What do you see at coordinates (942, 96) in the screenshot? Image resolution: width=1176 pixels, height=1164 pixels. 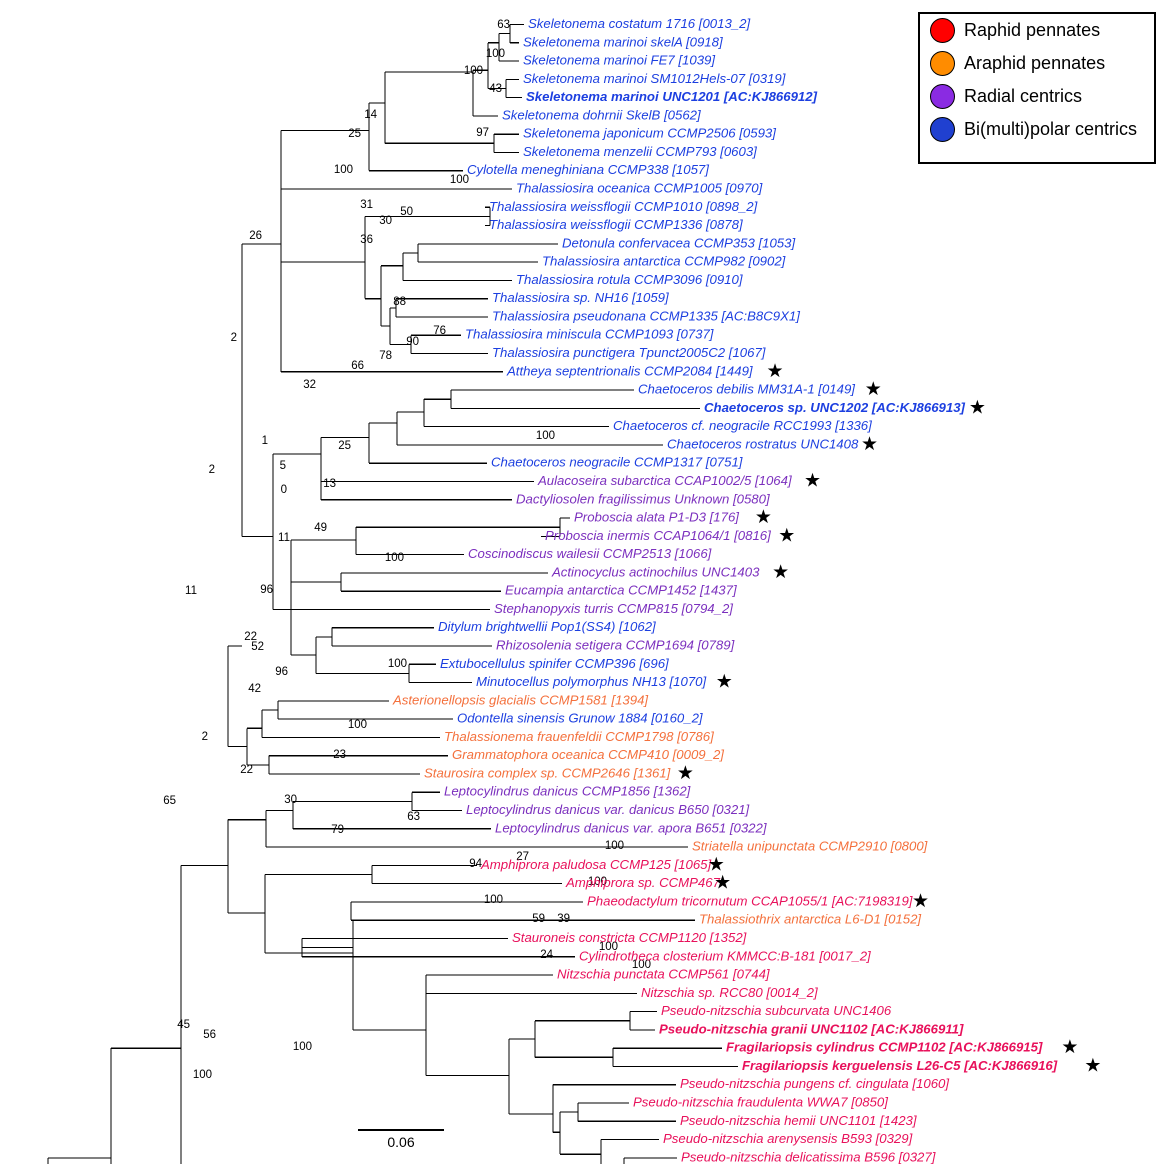 I see `legend-dot-radial` at bounding box center [942, 96].